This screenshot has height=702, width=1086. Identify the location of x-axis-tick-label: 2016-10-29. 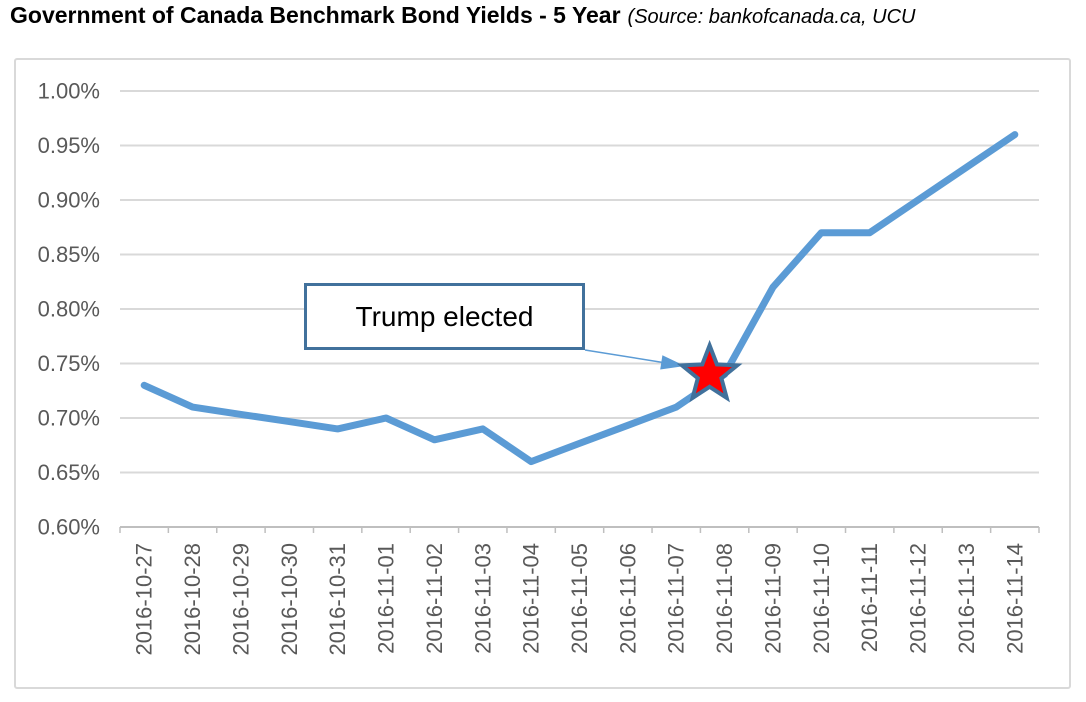
(240, 599).